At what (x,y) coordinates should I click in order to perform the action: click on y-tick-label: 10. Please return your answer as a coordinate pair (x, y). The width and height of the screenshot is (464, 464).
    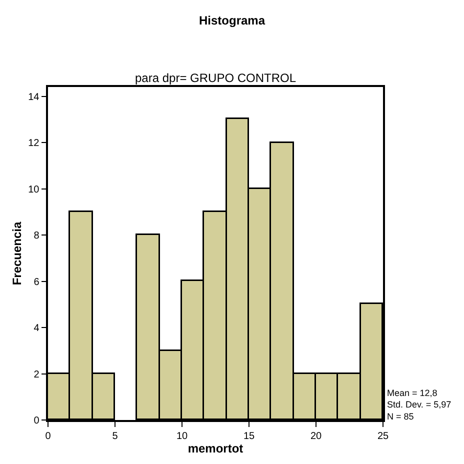
    Looking at the image, I should click on (34, 190).